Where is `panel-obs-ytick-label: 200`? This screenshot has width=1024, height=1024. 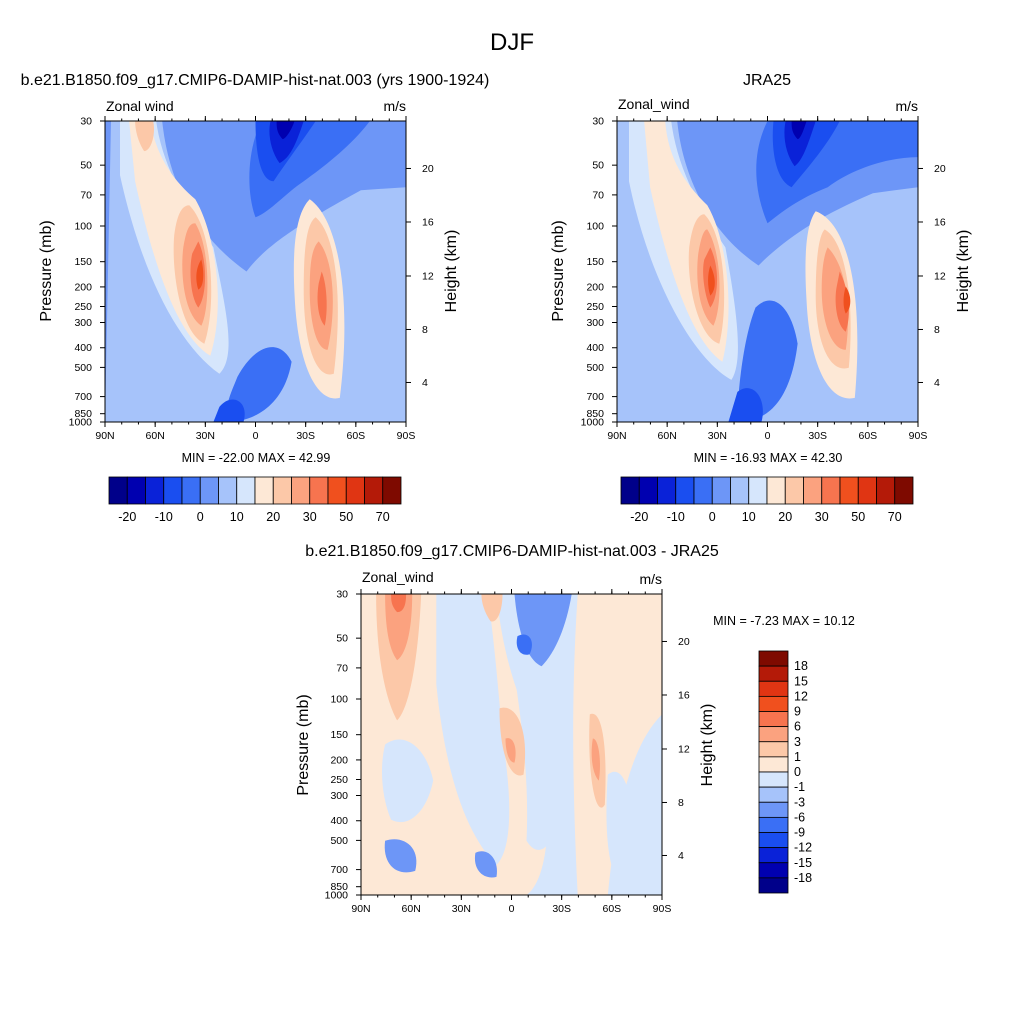
panel-obs-ytick-label: 200 is located at coordinates (595, 287).